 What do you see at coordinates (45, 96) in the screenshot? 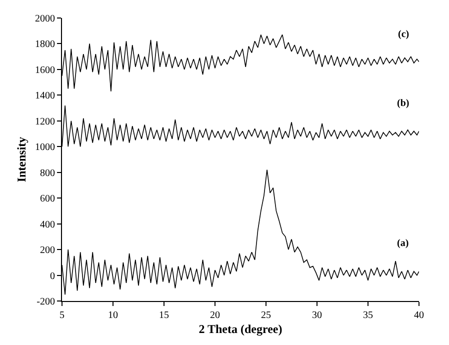
I see `y-tick-label: 1400` at bounding box center [45, 96].